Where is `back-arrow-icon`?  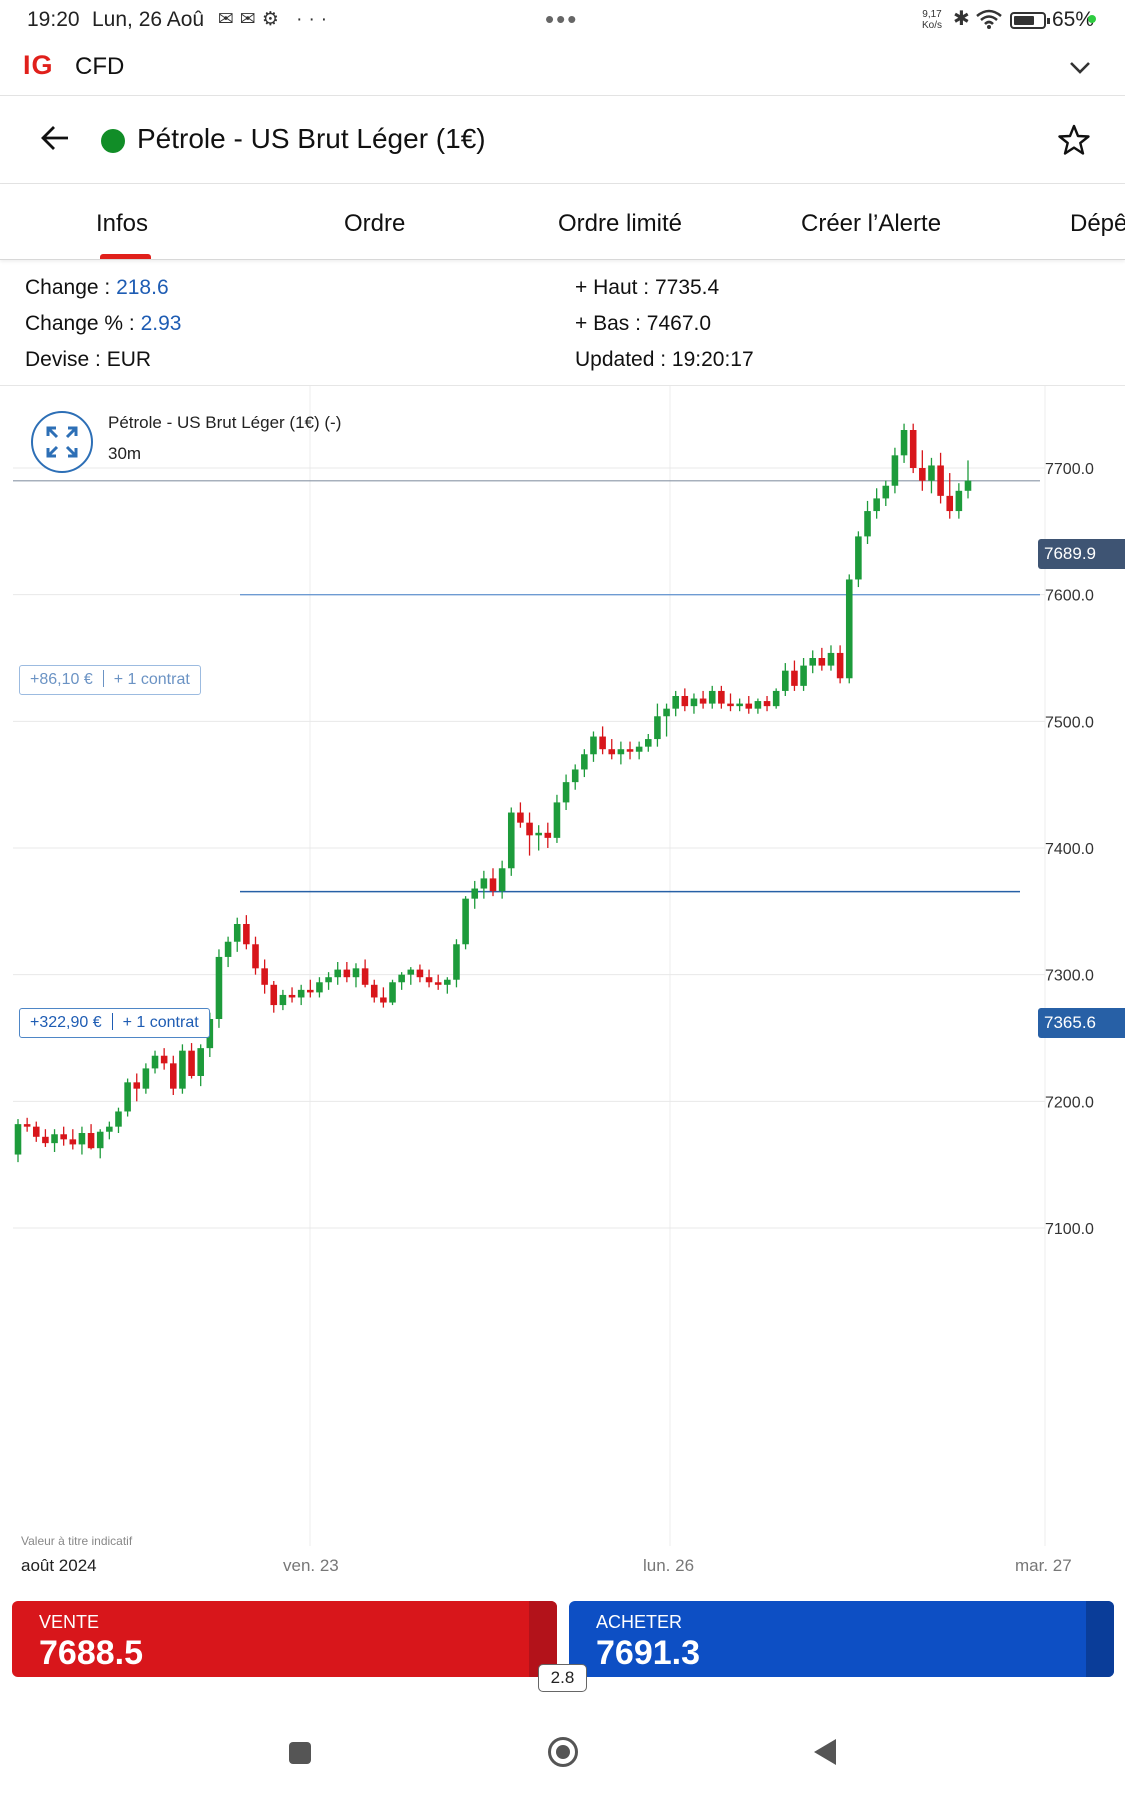
back-arrow-icon is located at coordinates (55, 140).